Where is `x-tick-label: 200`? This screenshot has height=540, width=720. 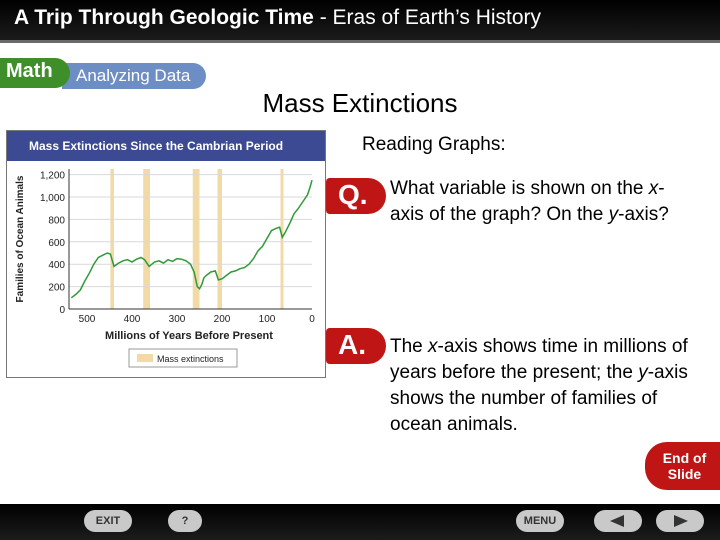 x-tick-label: 200 is located at coordinates (222, 319).